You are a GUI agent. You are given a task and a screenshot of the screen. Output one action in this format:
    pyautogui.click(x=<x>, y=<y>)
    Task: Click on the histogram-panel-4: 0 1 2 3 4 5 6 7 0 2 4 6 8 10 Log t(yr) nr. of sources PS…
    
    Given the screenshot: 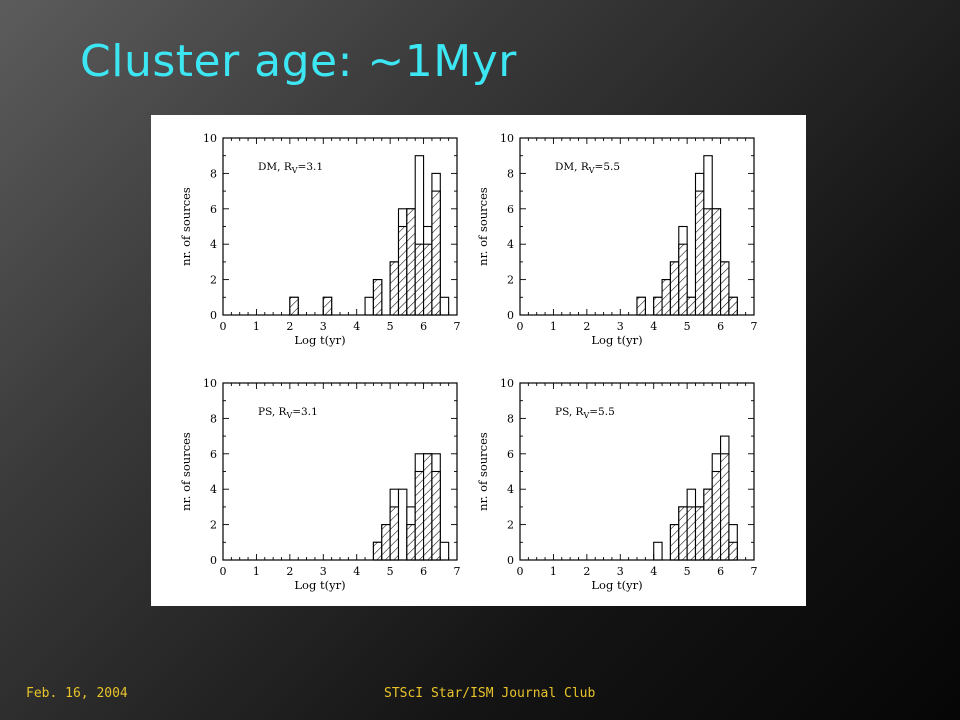 What is the action you would take?
    pyautogui.click(x=617, y=484)
    